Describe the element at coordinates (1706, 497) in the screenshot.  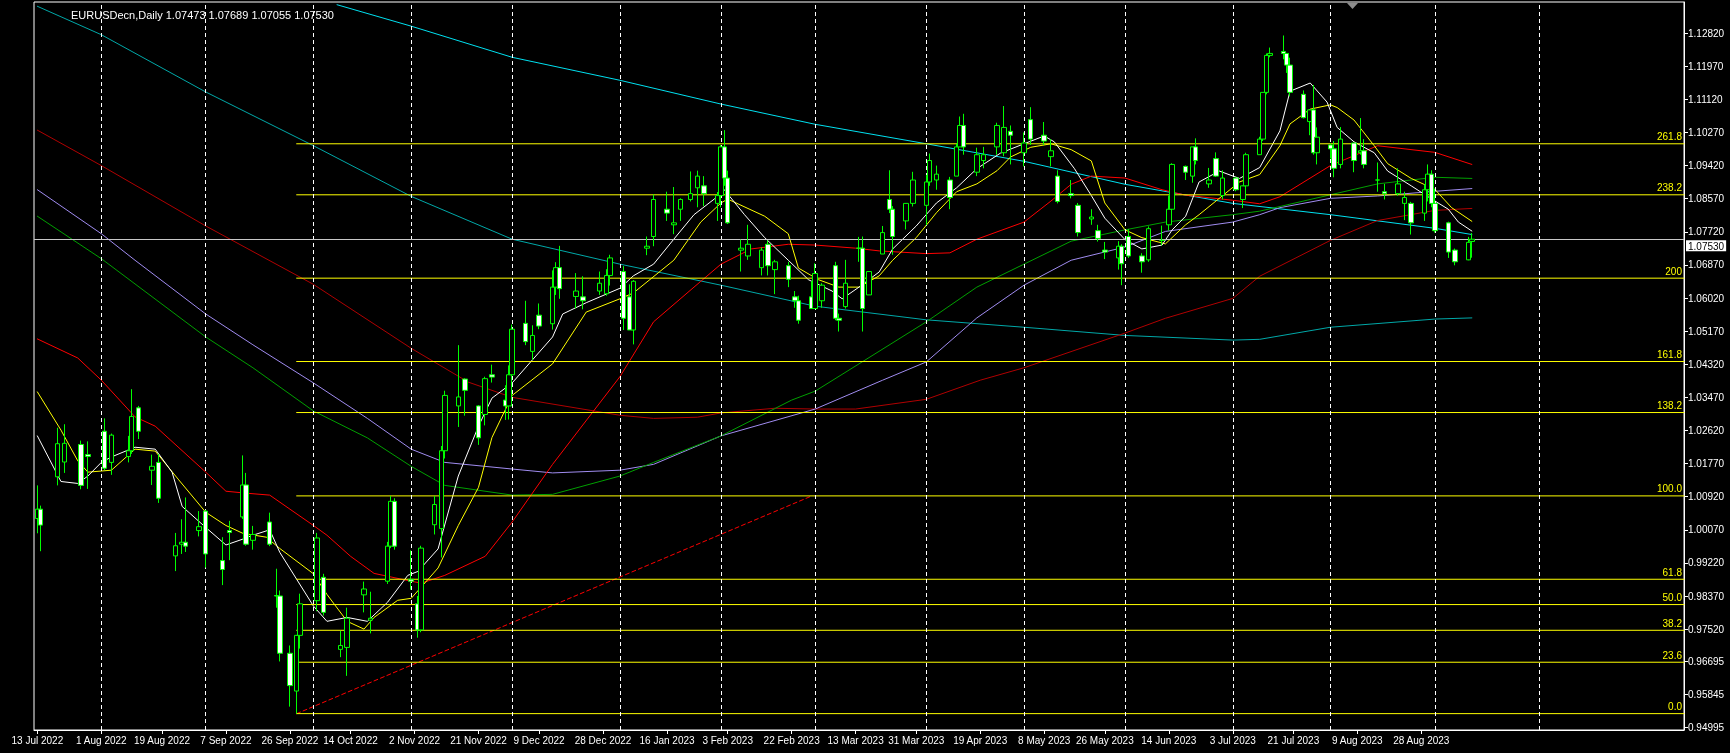
I see `y-tick-label: 1.00920` at that location.